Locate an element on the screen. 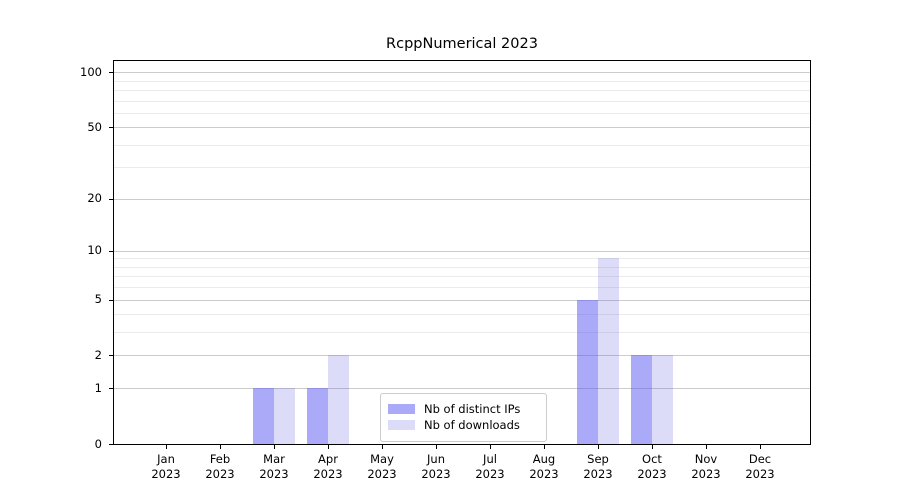 The width and height of the screenshot is (900, 500). x-tick-label: Dec 2023 is located at coordinates (760, 467).